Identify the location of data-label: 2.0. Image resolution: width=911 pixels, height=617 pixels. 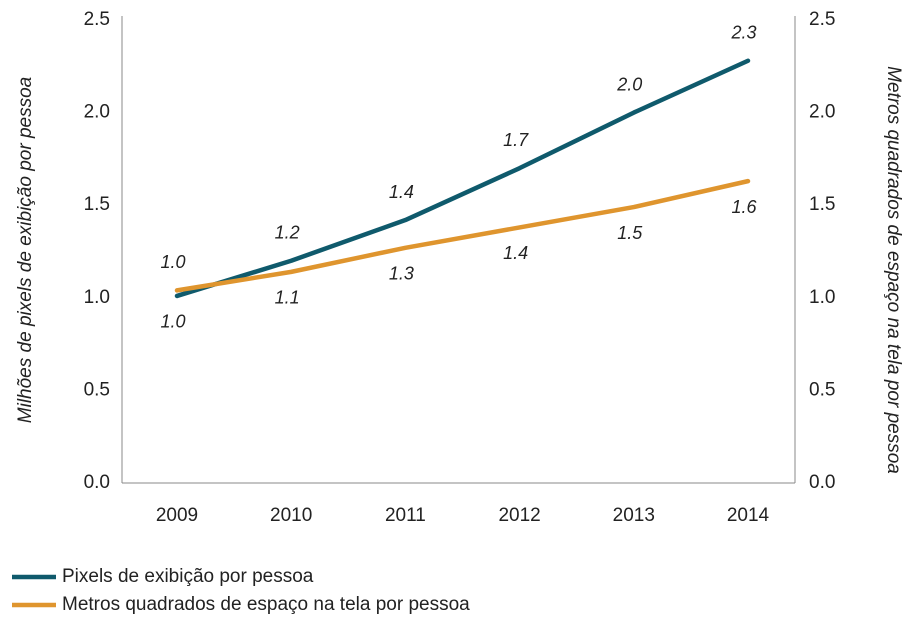
(629, 84).